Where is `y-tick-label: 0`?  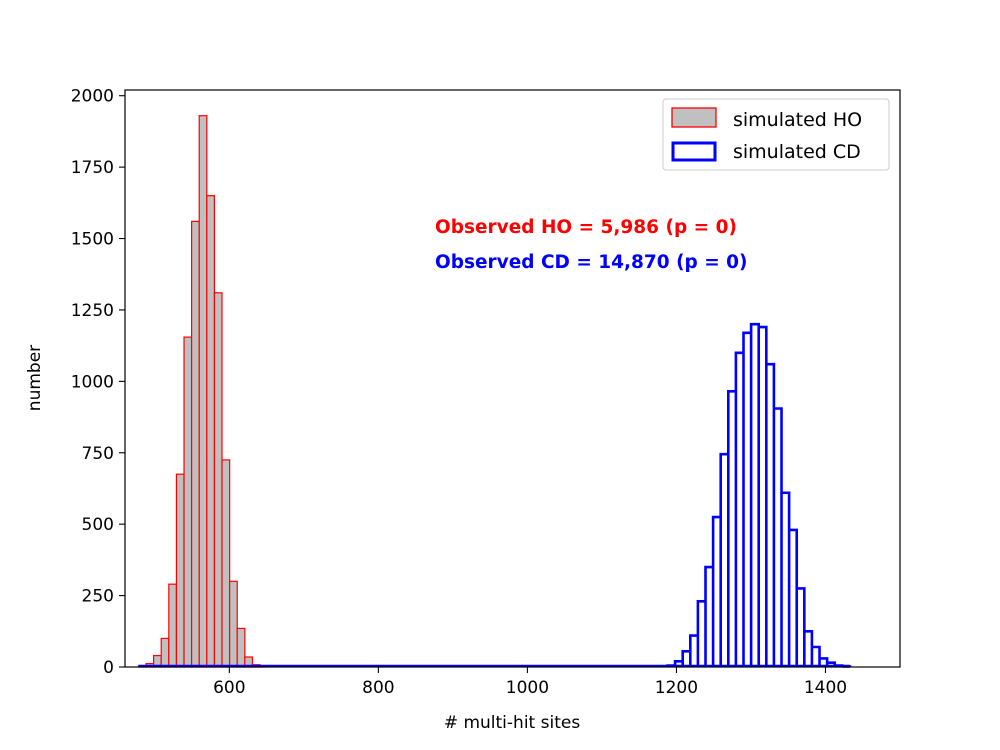 y-tick-label: 0 is located at coordinates (108, 668).